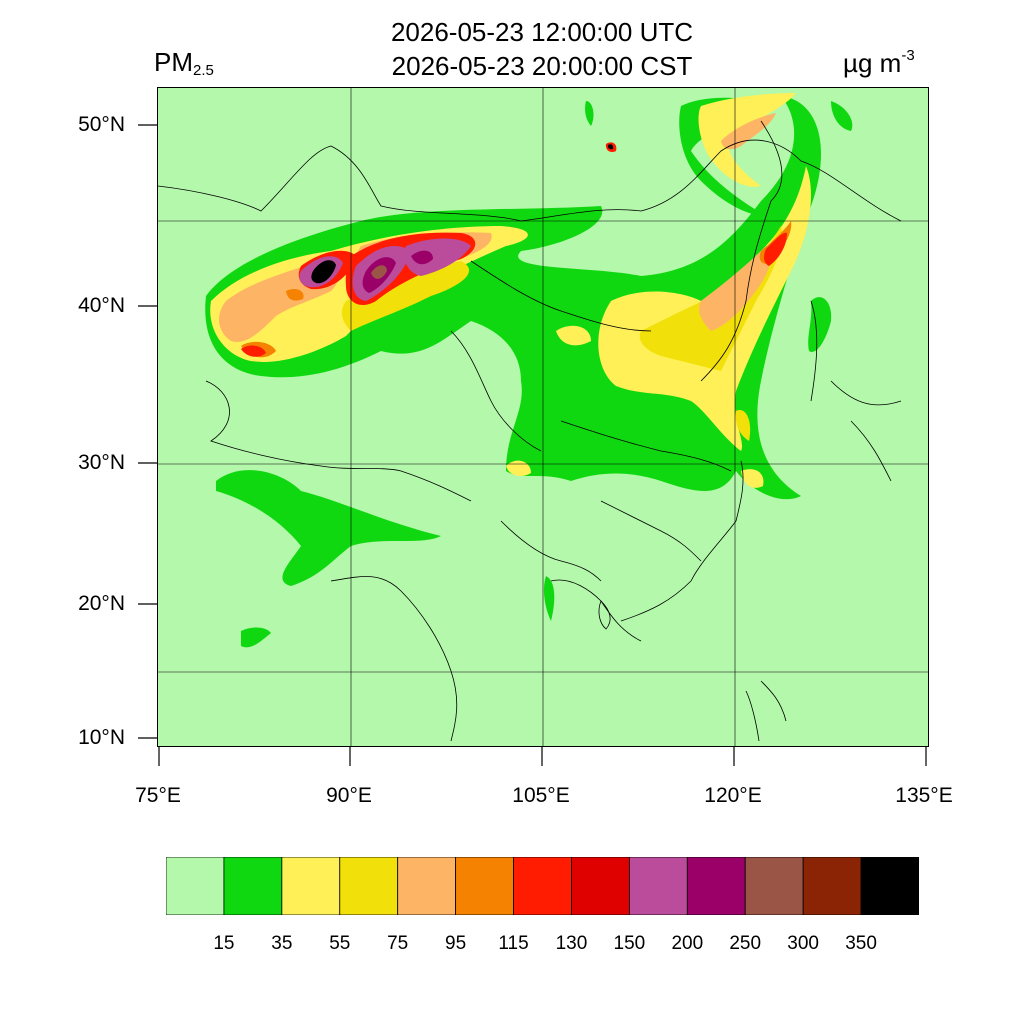 The height and width of the screenshot is (1024, 1024). I want to click on lon-tick-120: 120°E, so click(733, 795).